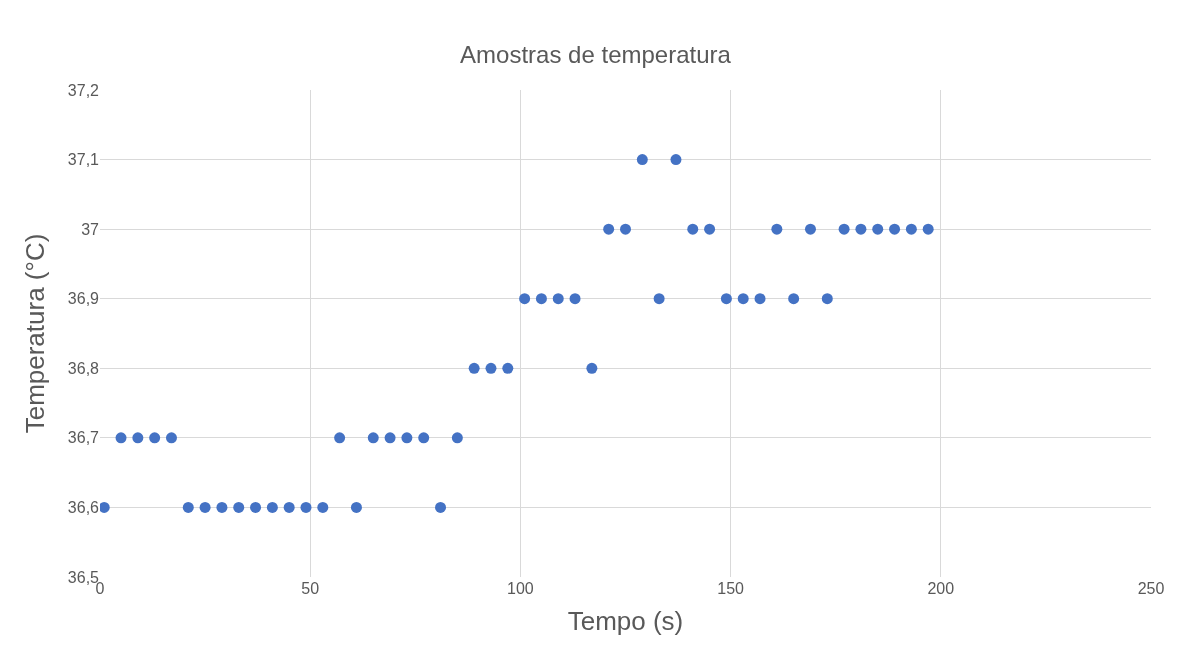 The width and height of the screenshot is (1191, 657). I want to click on y-tick-label: 36,8, so click(83, 368).